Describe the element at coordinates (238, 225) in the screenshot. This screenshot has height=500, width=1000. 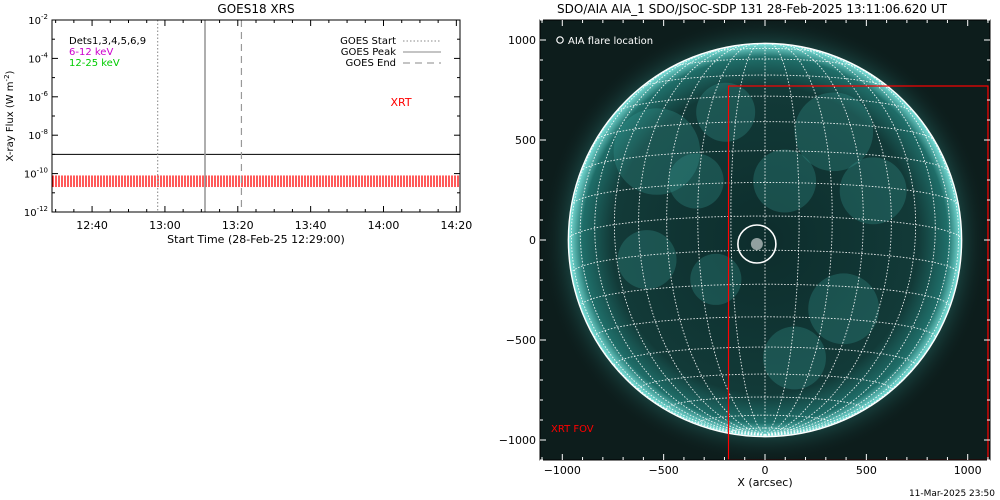
I see `goes-x-tick-label: 13:20` at that location.